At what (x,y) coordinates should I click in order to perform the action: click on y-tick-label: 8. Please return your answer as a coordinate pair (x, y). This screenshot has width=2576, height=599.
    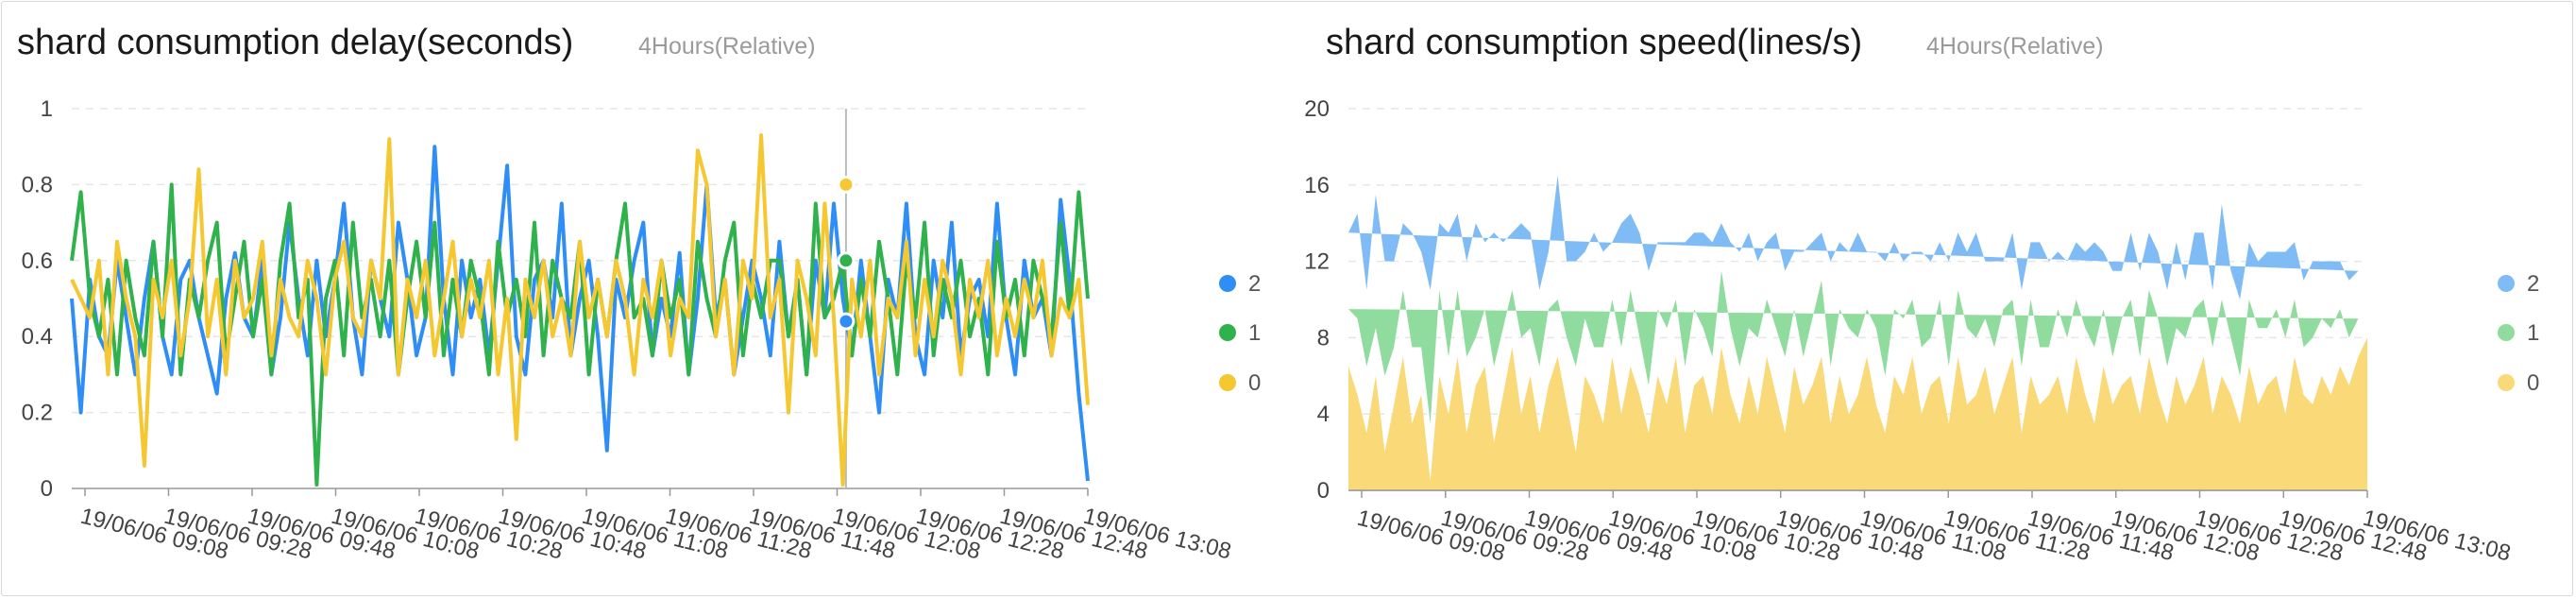
    Looking at the image, I should click on (1323, 338).